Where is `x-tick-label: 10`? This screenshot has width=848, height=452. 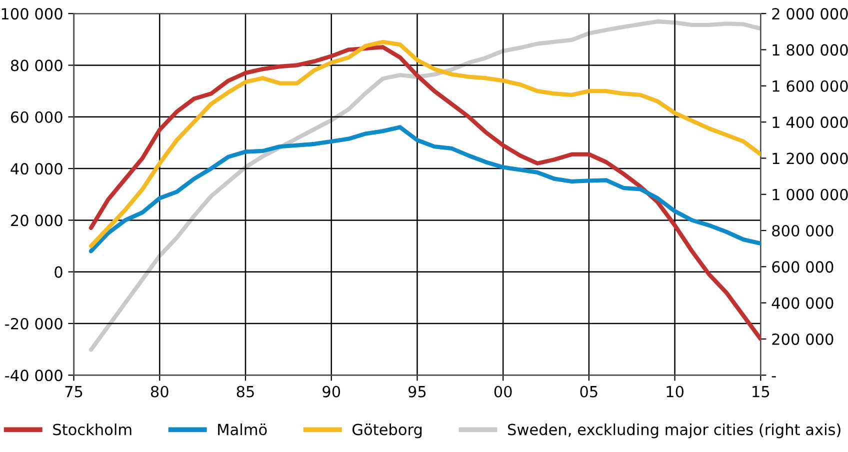 x-tick-label: 10 is located at coordinates (675, 392).